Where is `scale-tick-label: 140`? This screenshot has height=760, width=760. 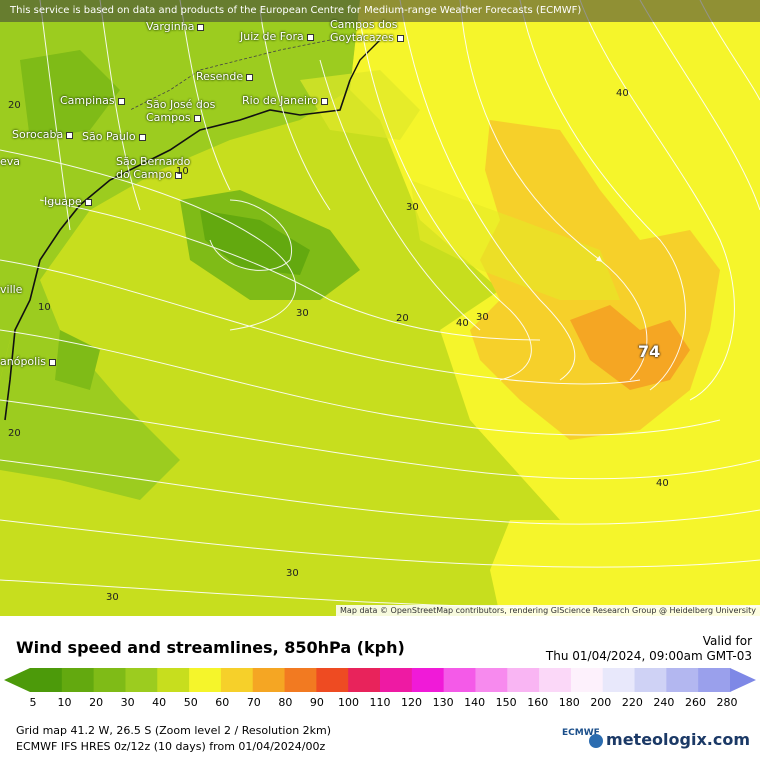 scale-tick-label: 140 is located at coordinates (475, 702).